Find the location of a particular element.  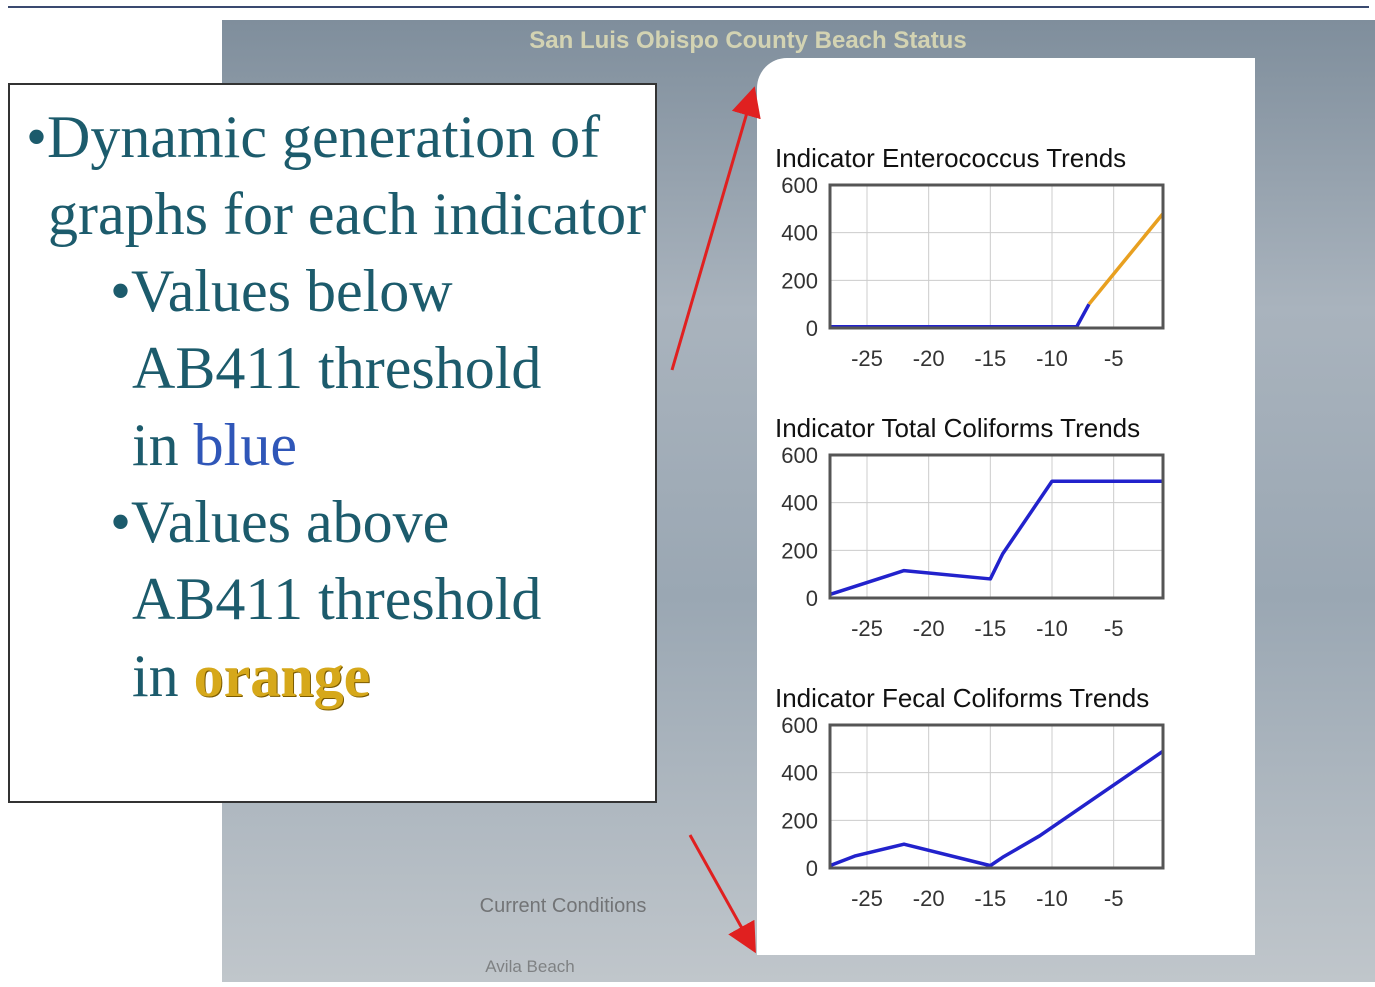

bullet-text: Values above AB411 threshold in is located at coordinates (344, 599).